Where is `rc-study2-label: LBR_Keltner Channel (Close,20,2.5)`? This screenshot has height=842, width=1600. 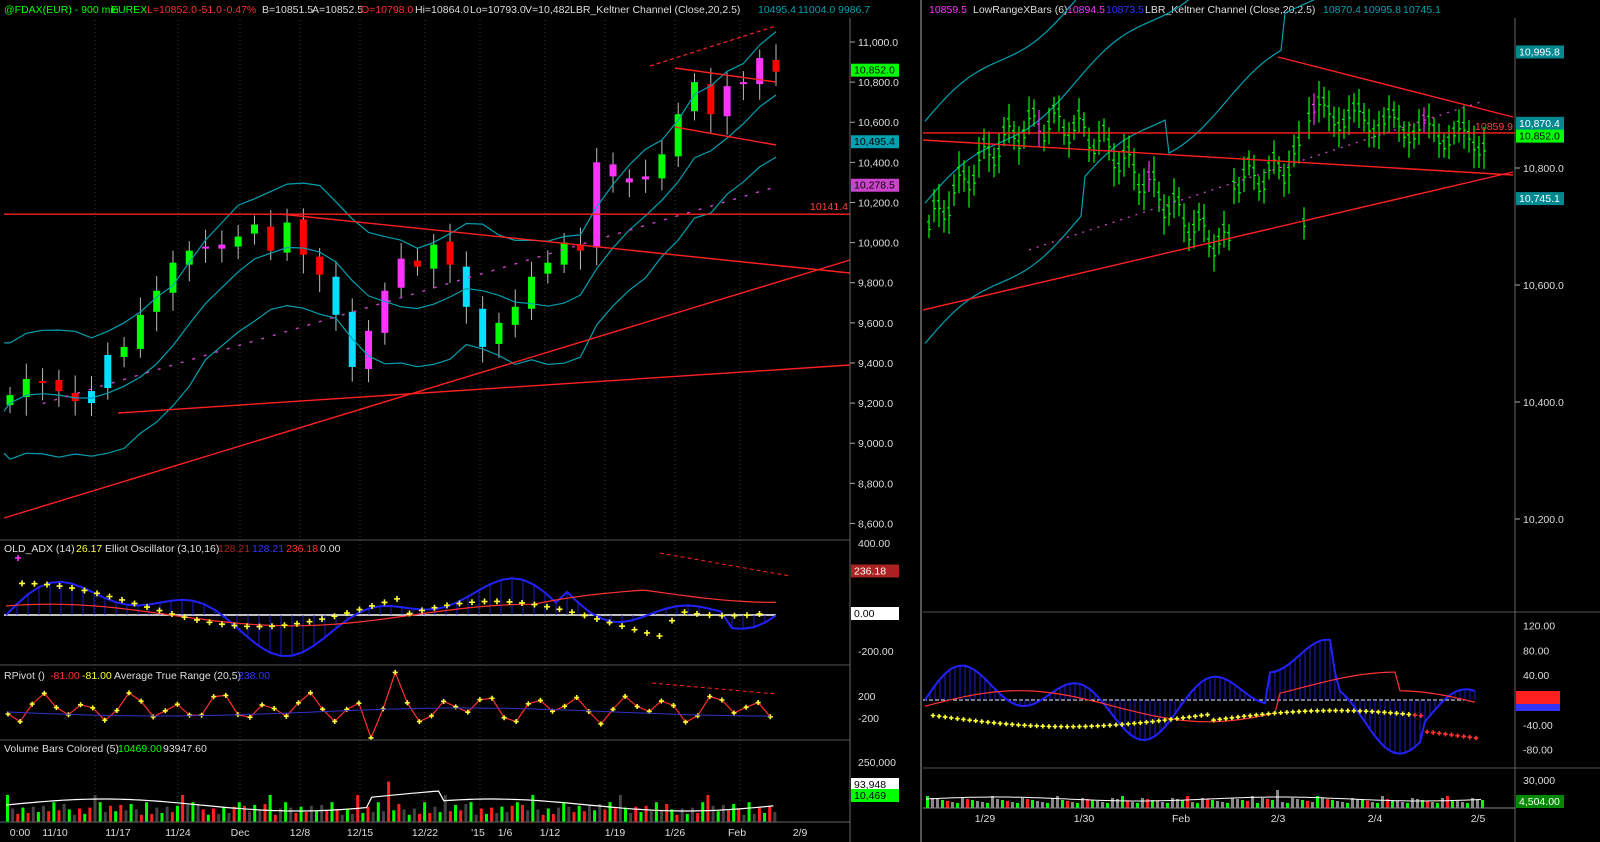 rc-study2-label: LBR_Keltner Channel (Close,20,2.5) is located at coordinates (1230, 10).